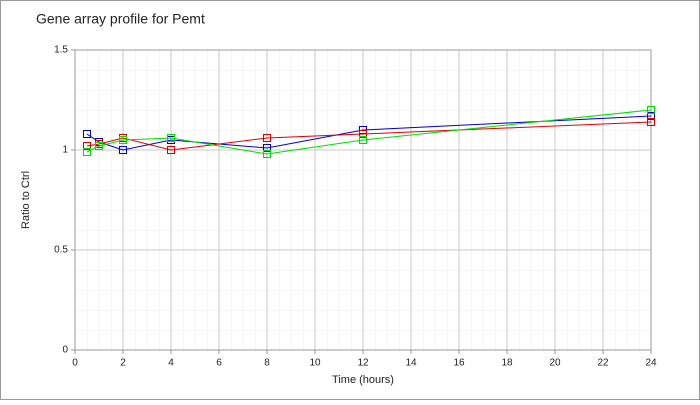 The image size is (700, 405). Describe the element at coordinates (26, 200) in the screenshot. I see `y-axis-title: Ratio to Ctrl` at that location.